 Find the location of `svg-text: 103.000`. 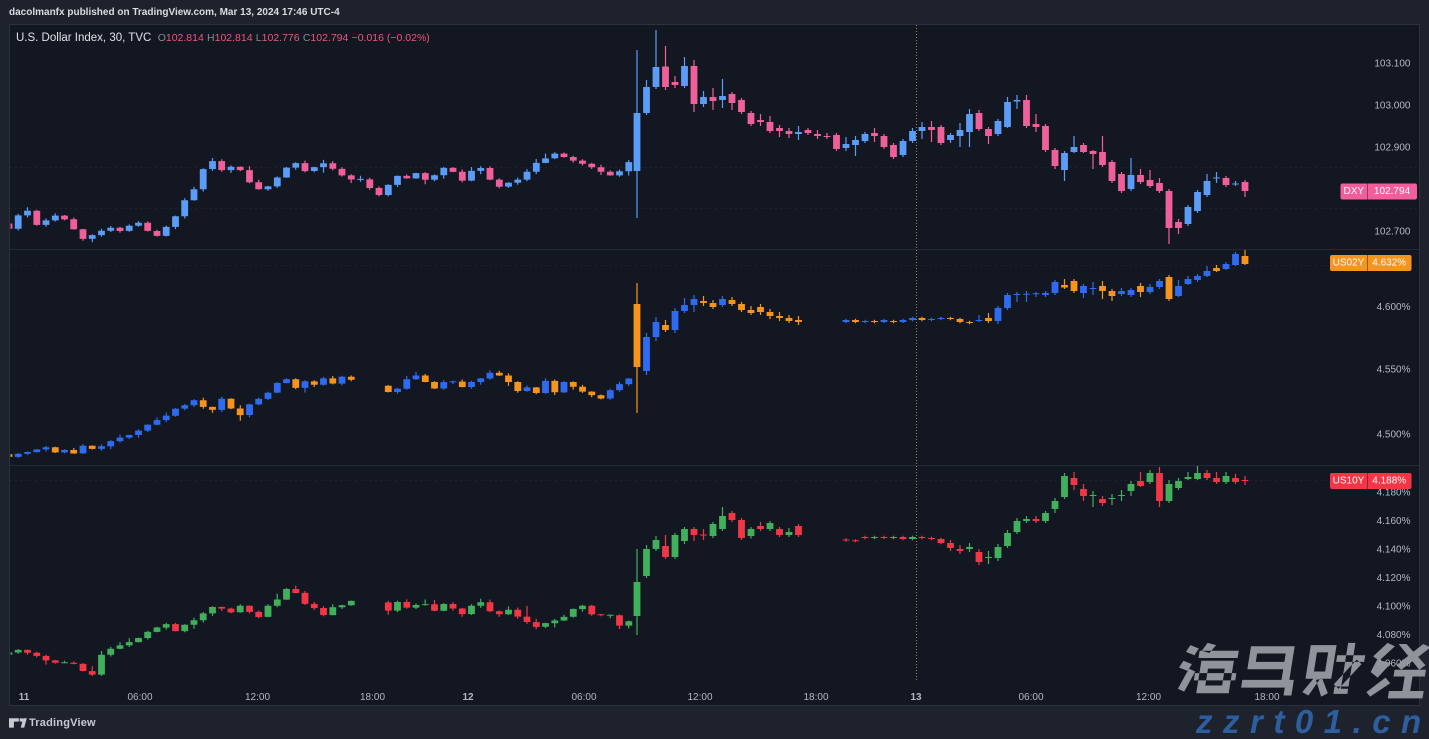

svg-text: 103.000 is located at coordinates (1392, 106).